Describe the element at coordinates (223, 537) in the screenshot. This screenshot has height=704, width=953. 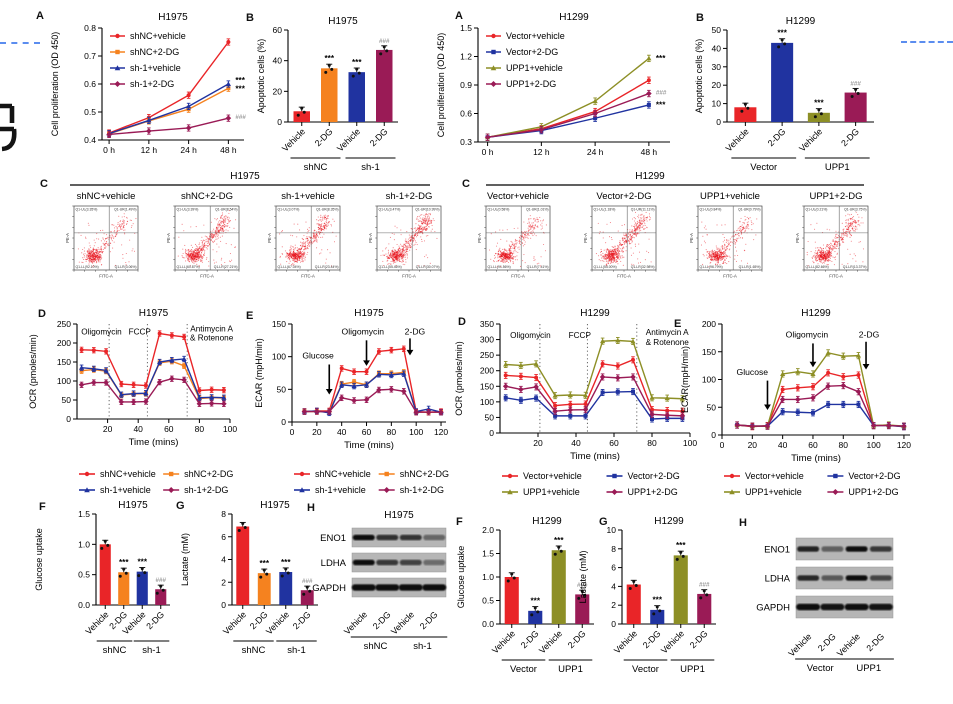
I see `svg-text: 6` at that location.